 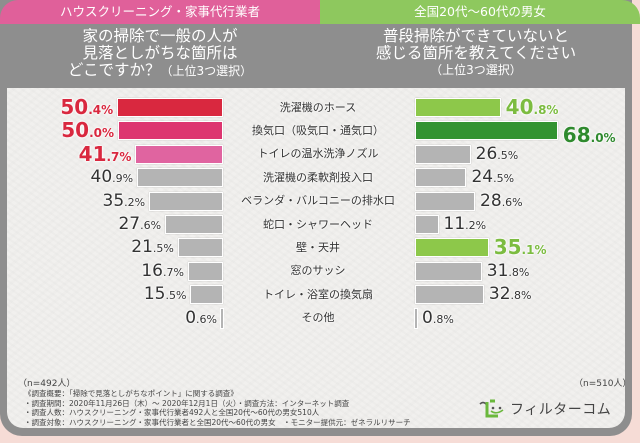 I want to click on left-value-label: 15.5%, so click(x=165, y=294).